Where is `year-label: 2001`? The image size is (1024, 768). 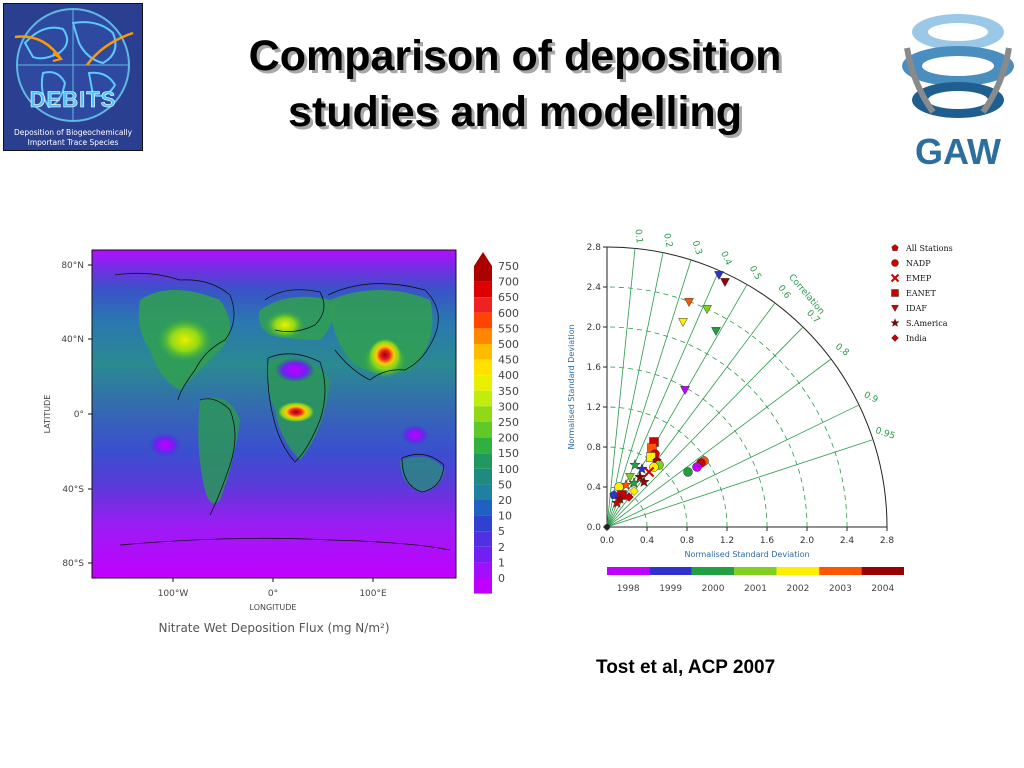
year-label: 2001 is located at coordinates (755, 589).